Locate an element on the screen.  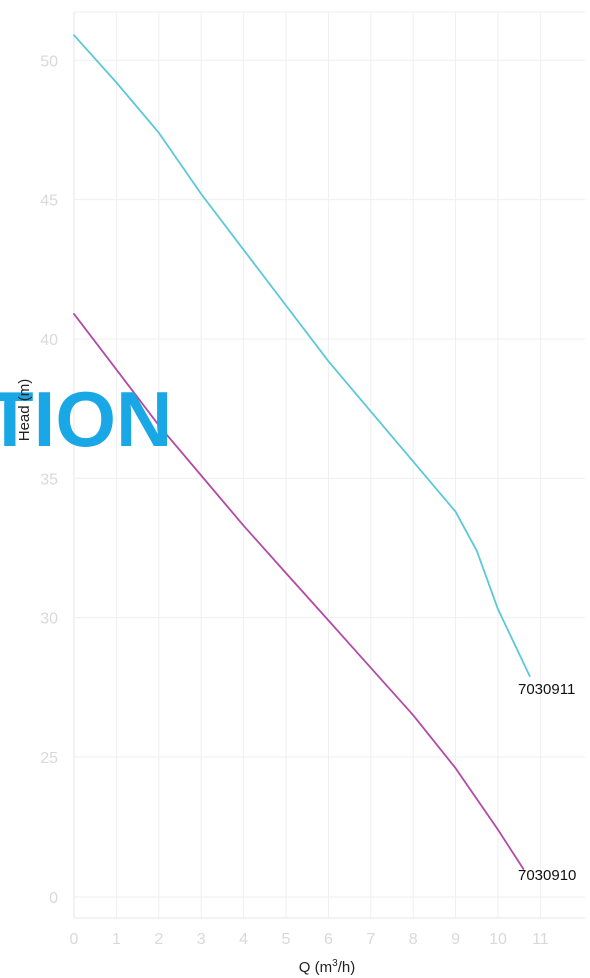
y-tick-label: 35 is located at coordinates (49, 479).